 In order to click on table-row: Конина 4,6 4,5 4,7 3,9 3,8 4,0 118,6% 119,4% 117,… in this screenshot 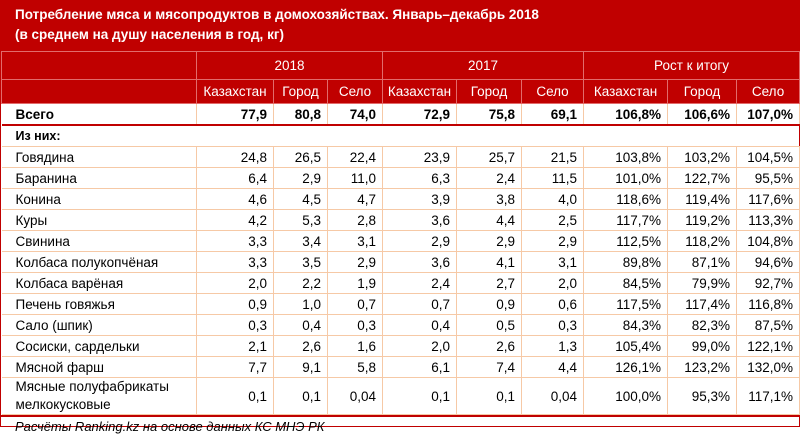, I will do `click(400, 199)`.